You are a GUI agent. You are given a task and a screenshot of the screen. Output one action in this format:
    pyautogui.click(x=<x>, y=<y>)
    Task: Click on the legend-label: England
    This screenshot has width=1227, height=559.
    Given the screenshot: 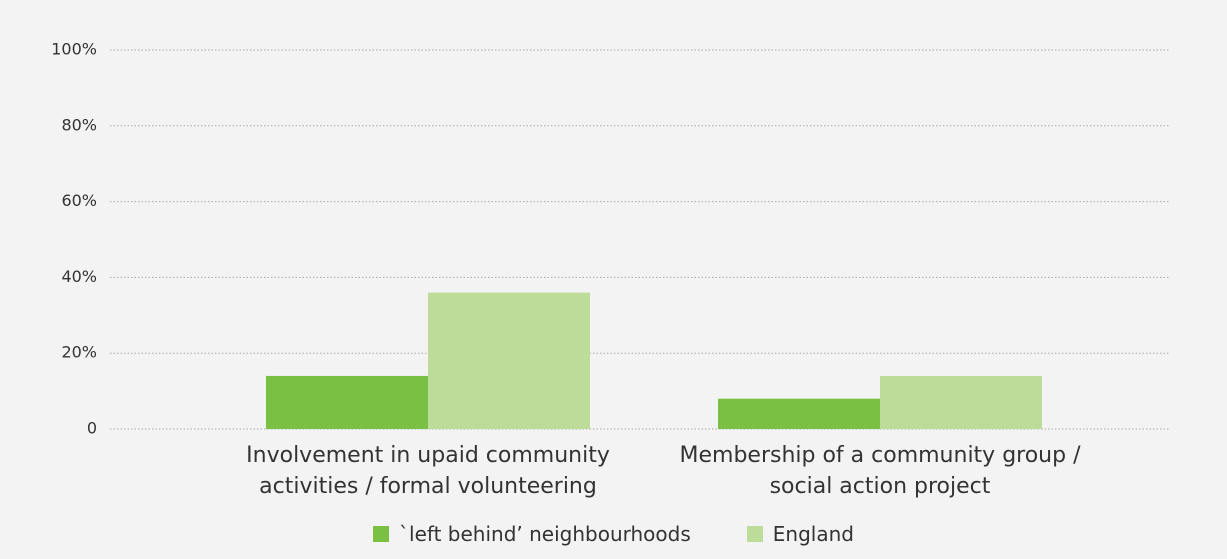 What is the action you would take?
    pyautogui.click(x=813, y=534)
    